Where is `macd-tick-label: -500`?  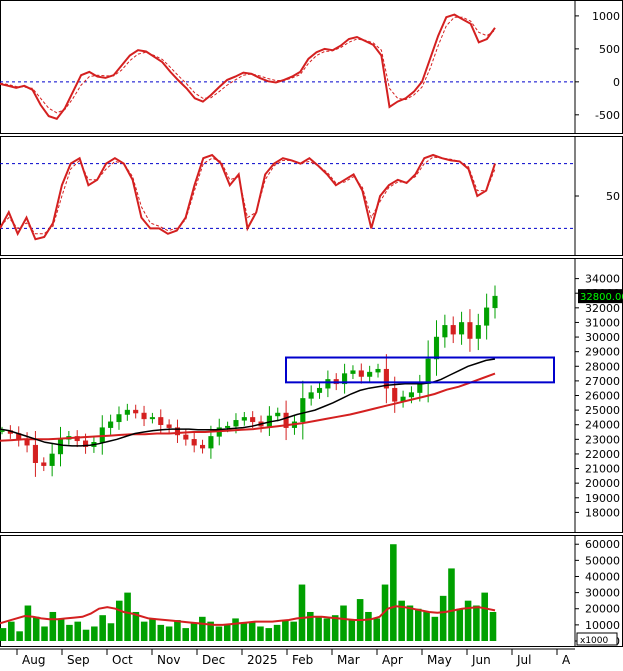
macd-tick-label: -500 is located at coordinates (607, 115).